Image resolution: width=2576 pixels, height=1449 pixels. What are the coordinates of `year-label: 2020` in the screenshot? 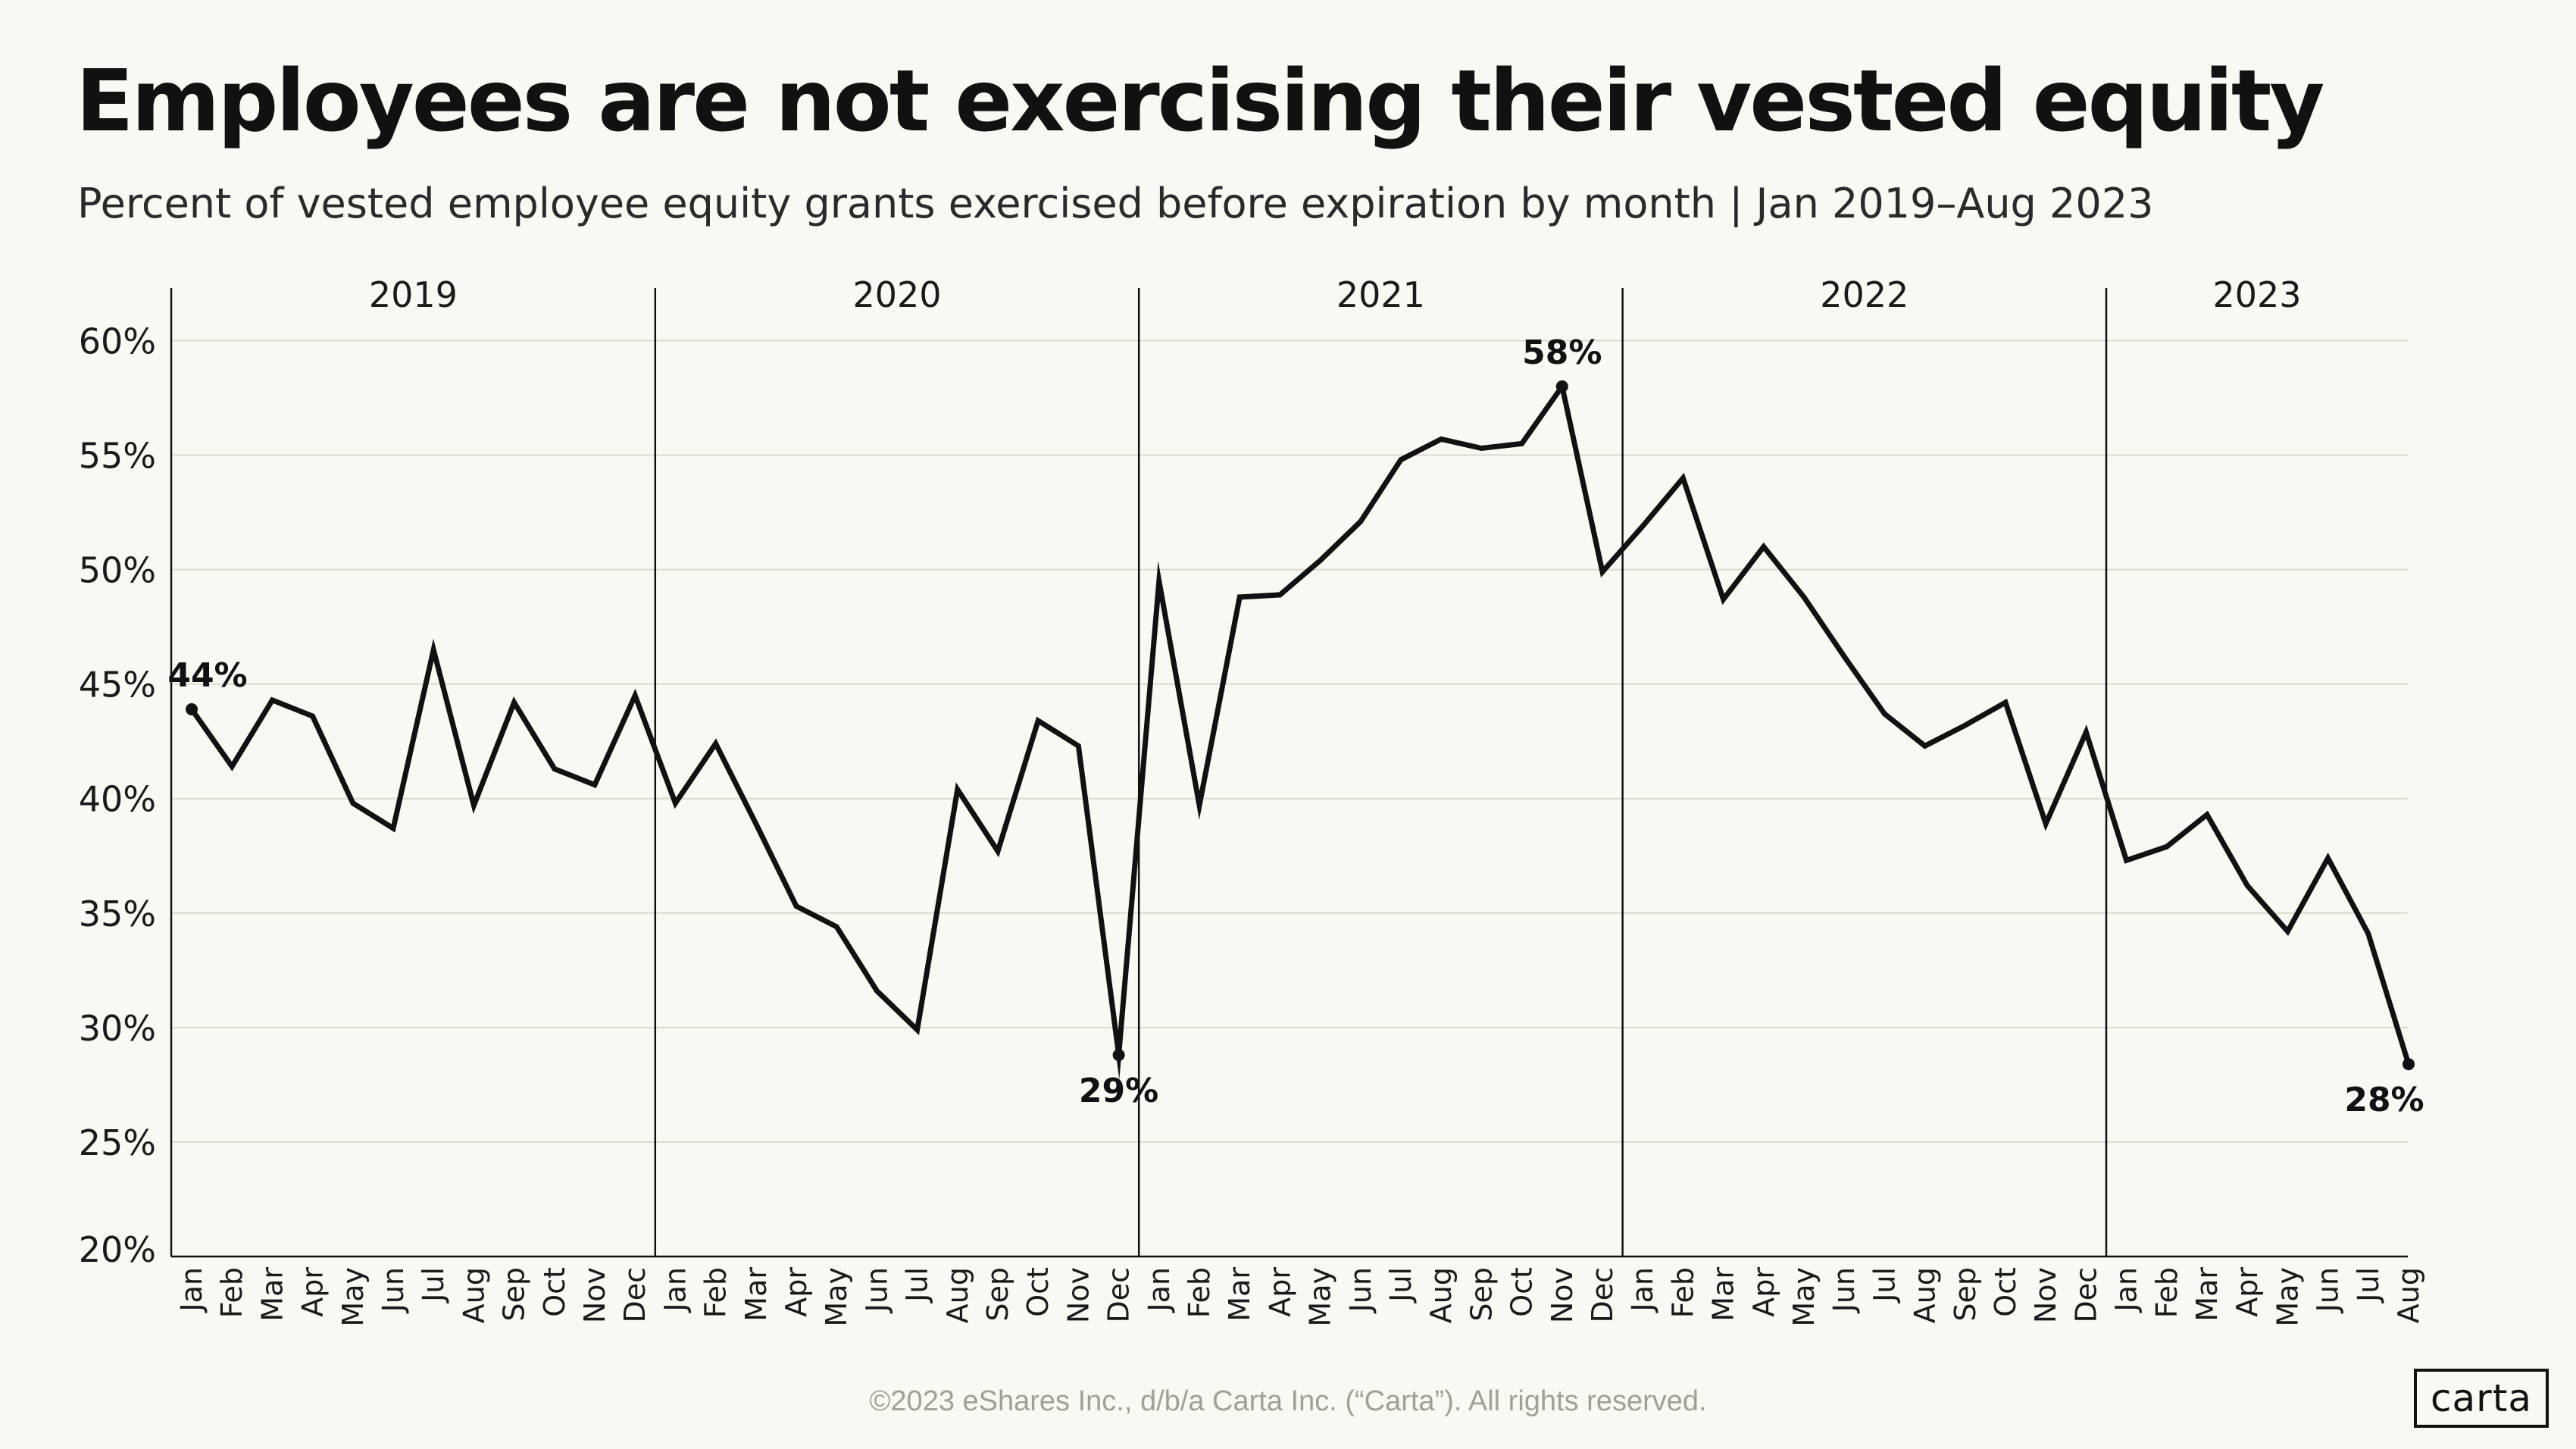 It's located at (897, 294).